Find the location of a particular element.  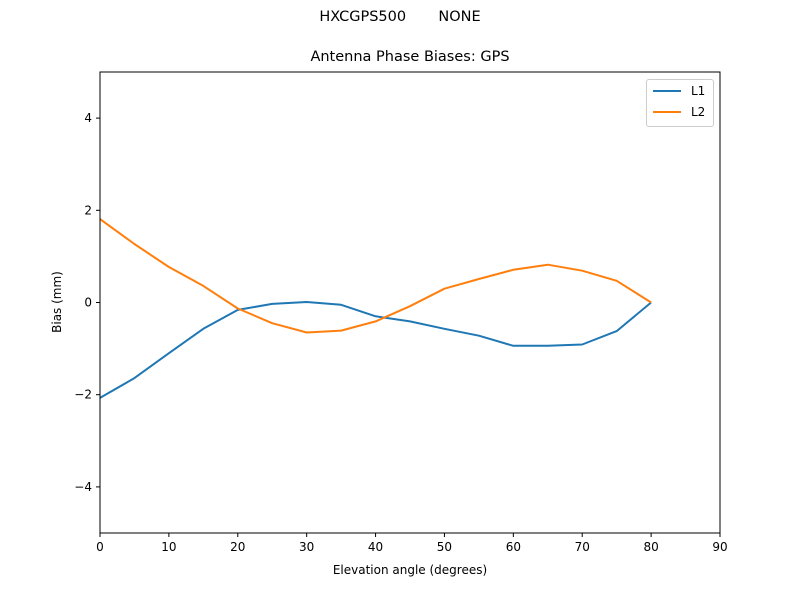

x-tick-label: 30 is located at coordinates (306, 547).